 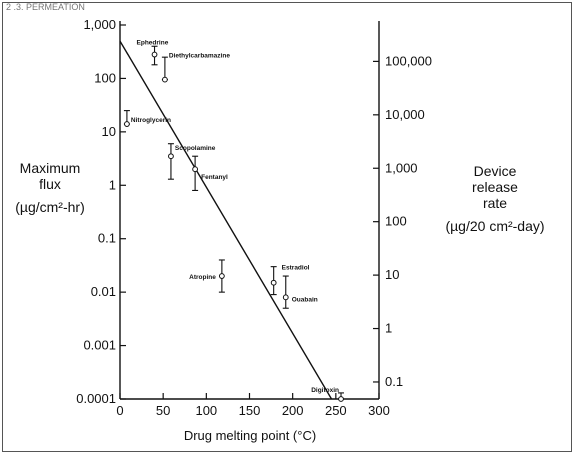 What do you see at coordinates (202, 277) in the screenshot?
I see `point-label: Atropine` at bounding box center [202, 277].